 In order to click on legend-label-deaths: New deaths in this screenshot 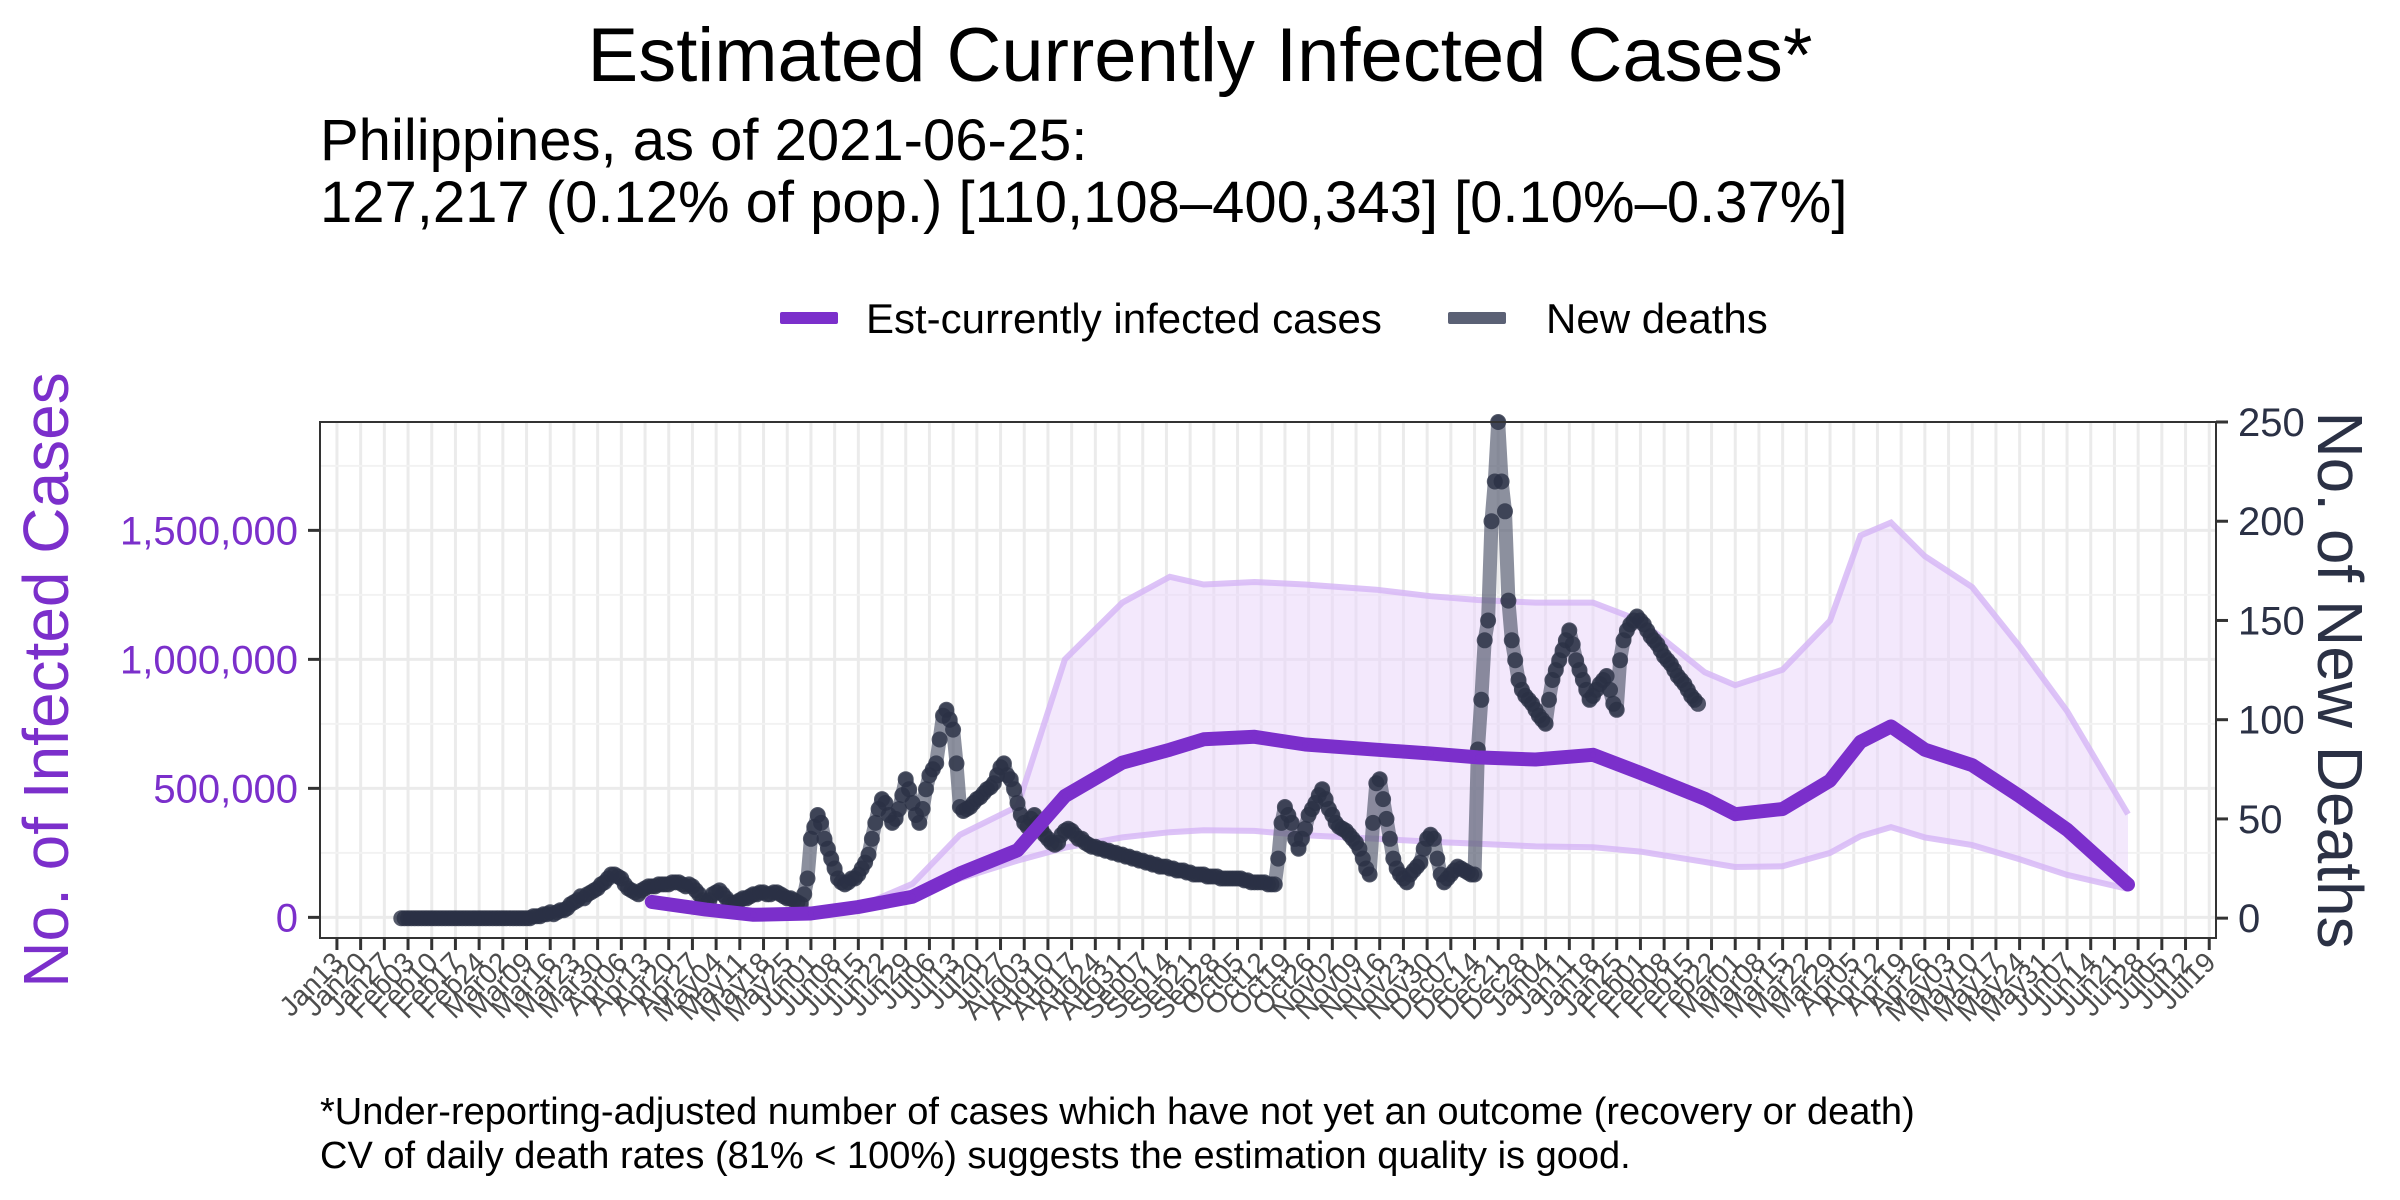, I will do `click(1657, 318)`.